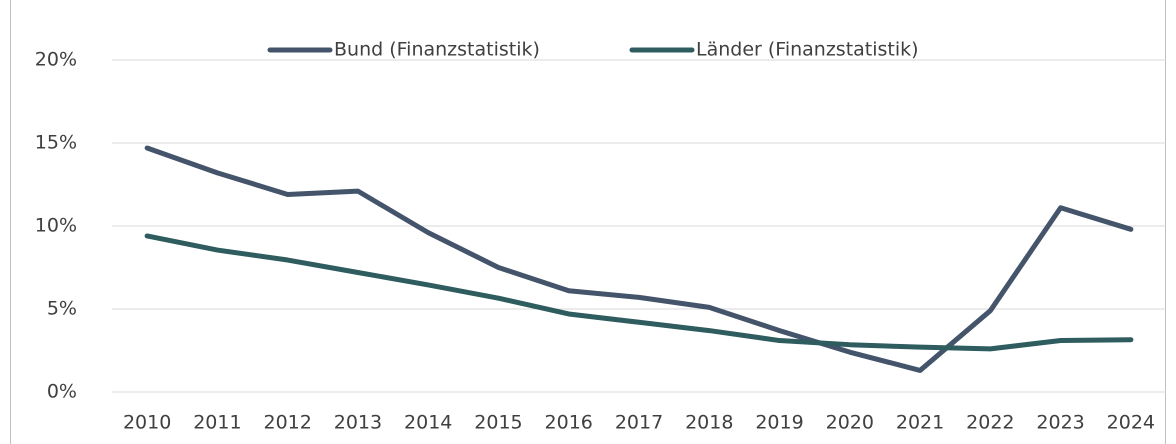 This screenshot has height=444, width=1176. Describe the element at coordinates (990, 423) in the screenshot. I see `x-tick-label: 2022` at that location.